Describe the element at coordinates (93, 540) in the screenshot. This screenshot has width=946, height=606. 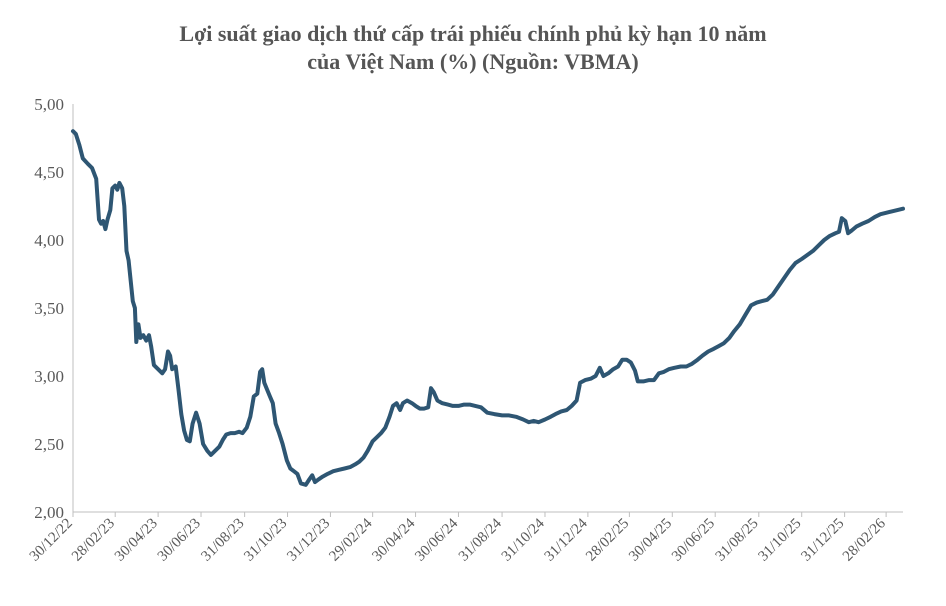
I see `x-tick-label: 28/02/23` at that location.